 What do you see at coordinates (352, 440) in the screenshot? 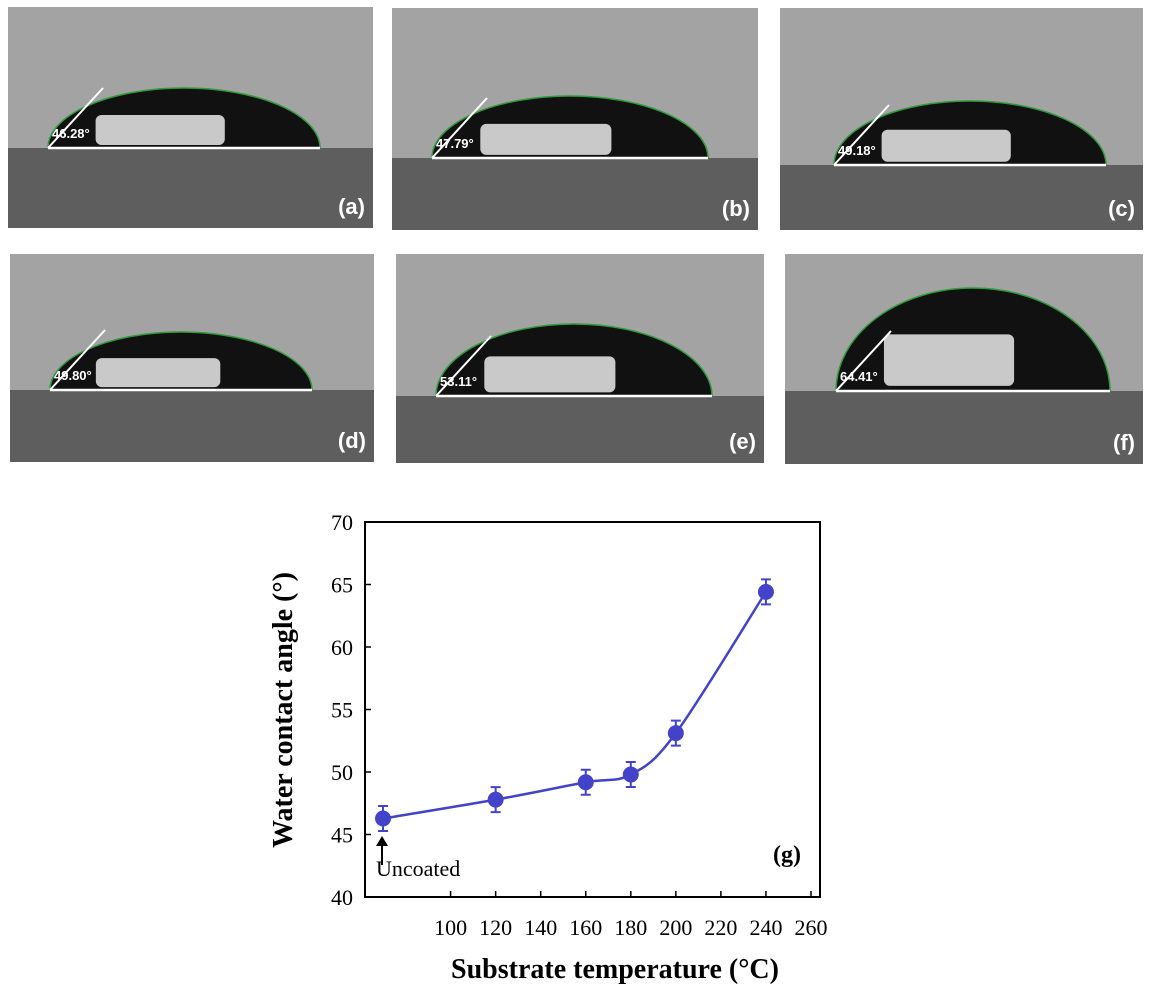
I see `panel-label: (d)` at bounding box center [352, 440].